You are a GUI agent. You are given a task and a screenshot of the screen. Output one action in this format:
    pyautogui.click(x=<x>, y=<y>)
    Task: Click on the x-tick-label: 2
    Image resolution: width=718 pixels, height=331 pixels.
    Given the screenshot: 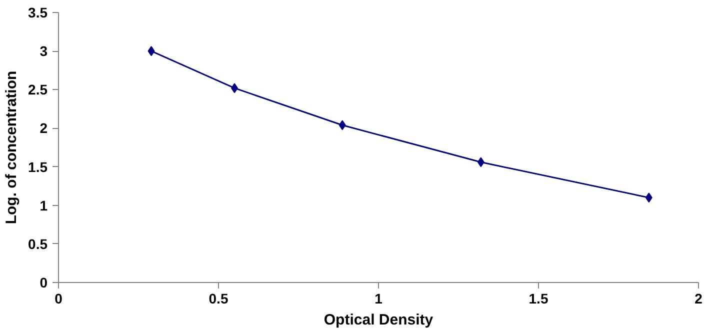 What is the action you would take?
    pyautogui.click(x=698, y=298)
    